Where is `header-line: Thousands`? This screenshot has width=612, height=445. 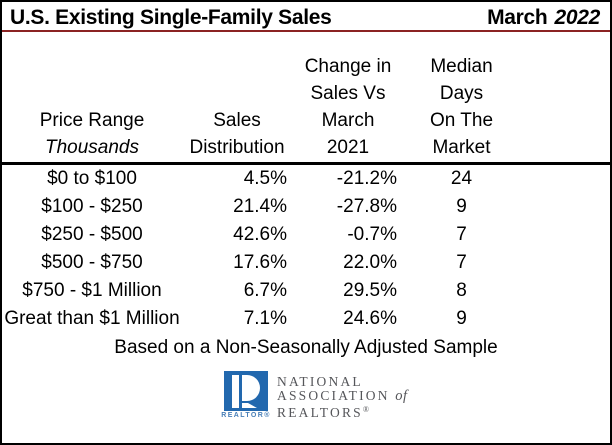
header-line: Thousands is located at coordinates (91, 147).